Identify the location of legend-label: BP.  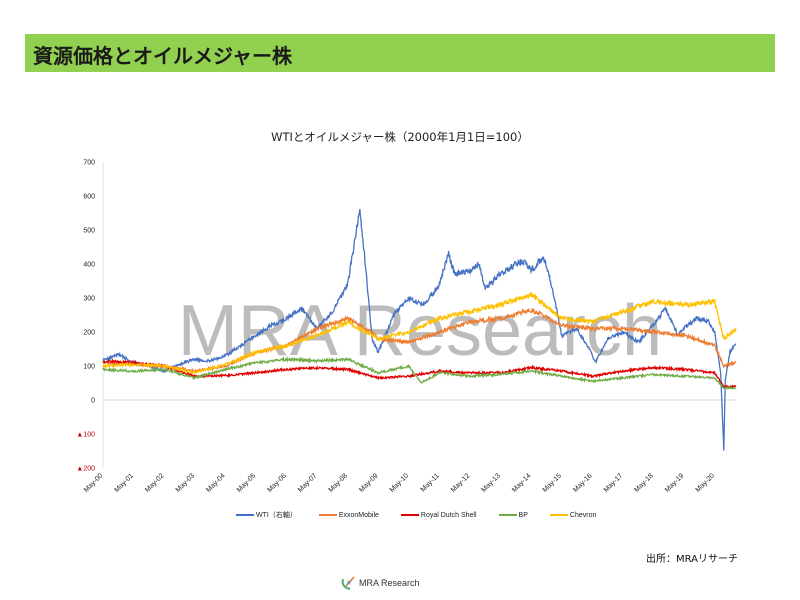
(523, 515).